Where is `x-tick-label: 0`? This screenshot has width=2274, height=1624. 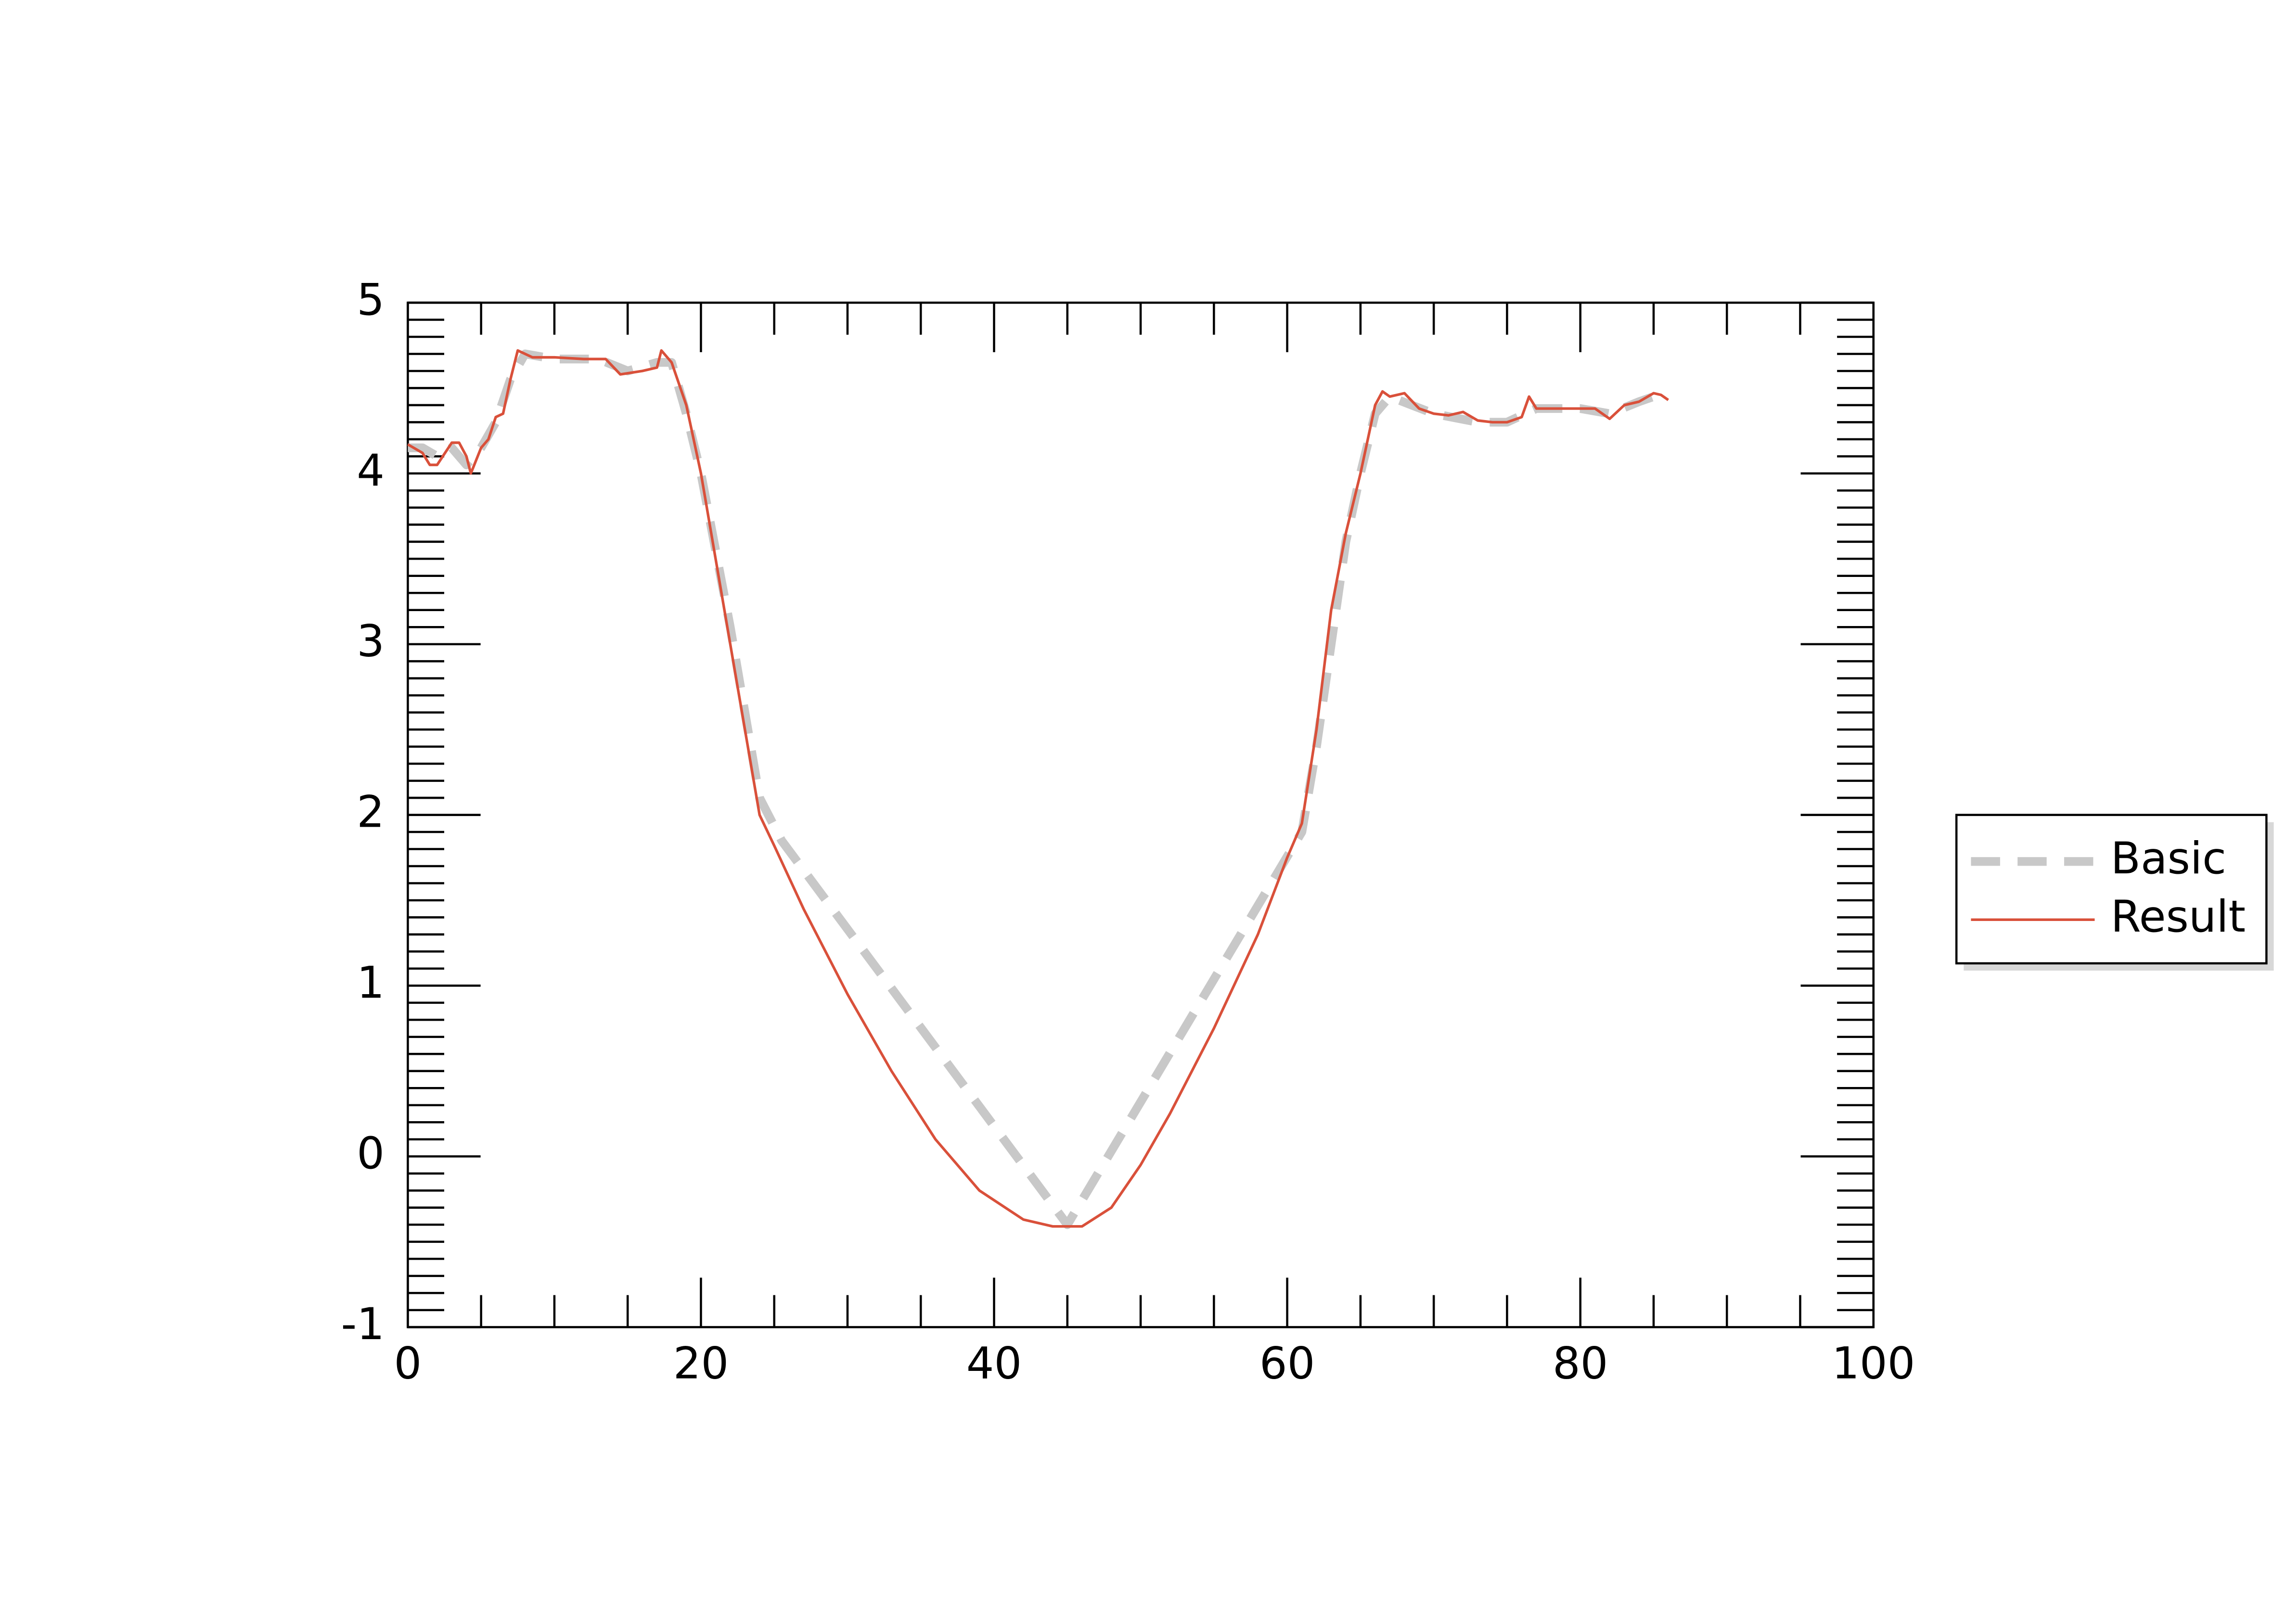
x-tick-label: 0 is located at coordinates (408, 1364).